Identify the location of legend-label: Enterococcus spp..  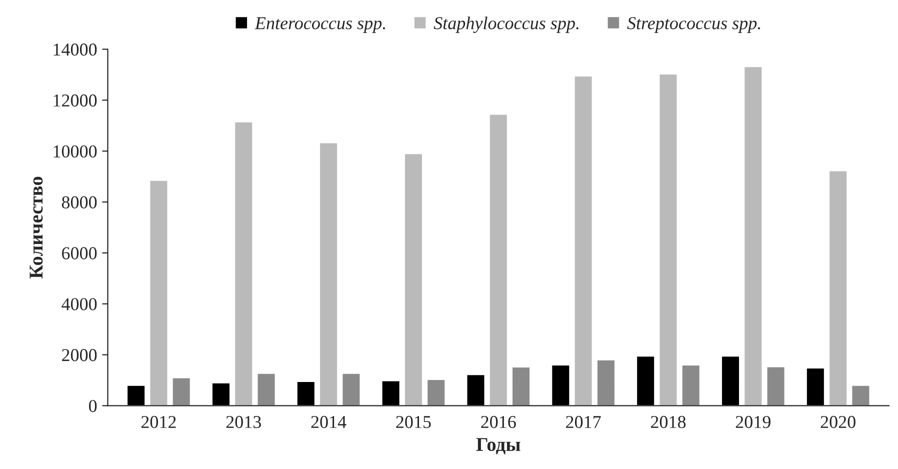
(320, 25).